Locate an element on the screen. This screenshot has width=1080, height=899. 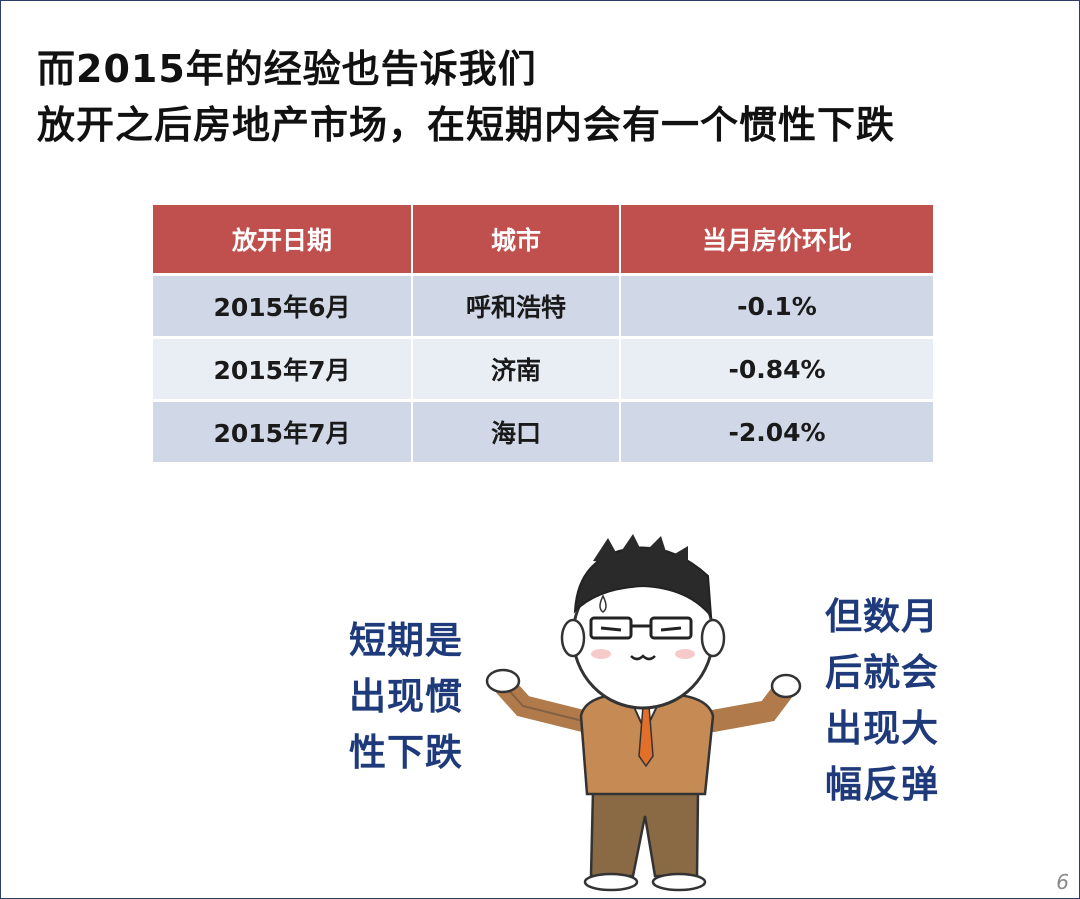
callout-left: 短期是 出现惯 性下跌 is located at coordinates (406, 697).